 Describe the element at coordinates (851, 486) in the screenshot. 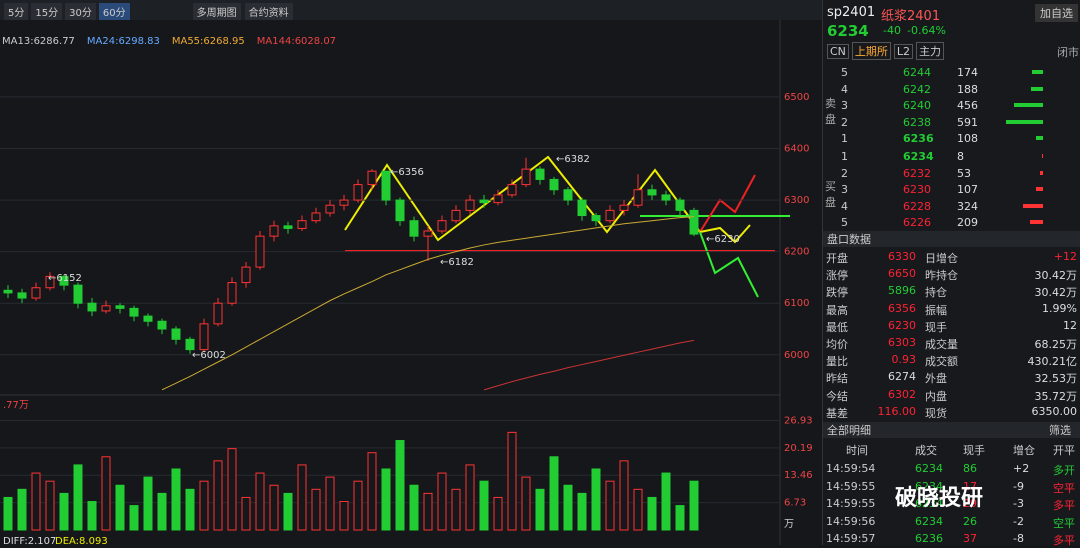

I see `trade-cell: 14:59:55` at that location.